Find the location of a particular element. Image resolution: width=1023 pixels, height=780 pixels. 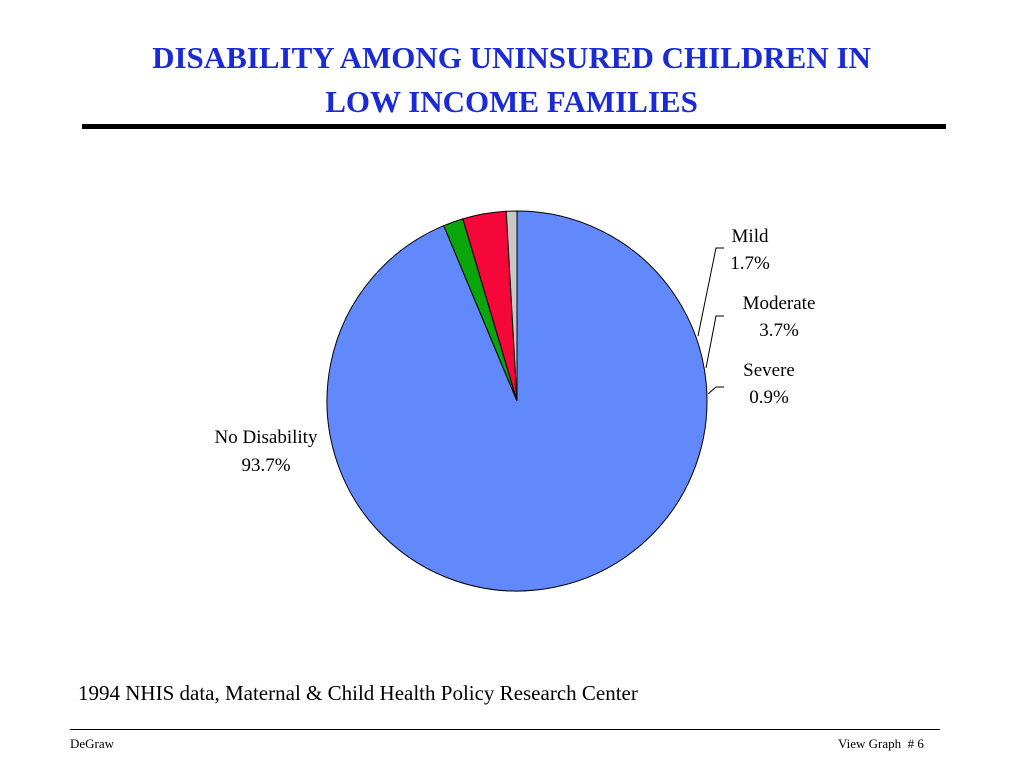

leader-line-moderate is located at coordinates (714, 342).